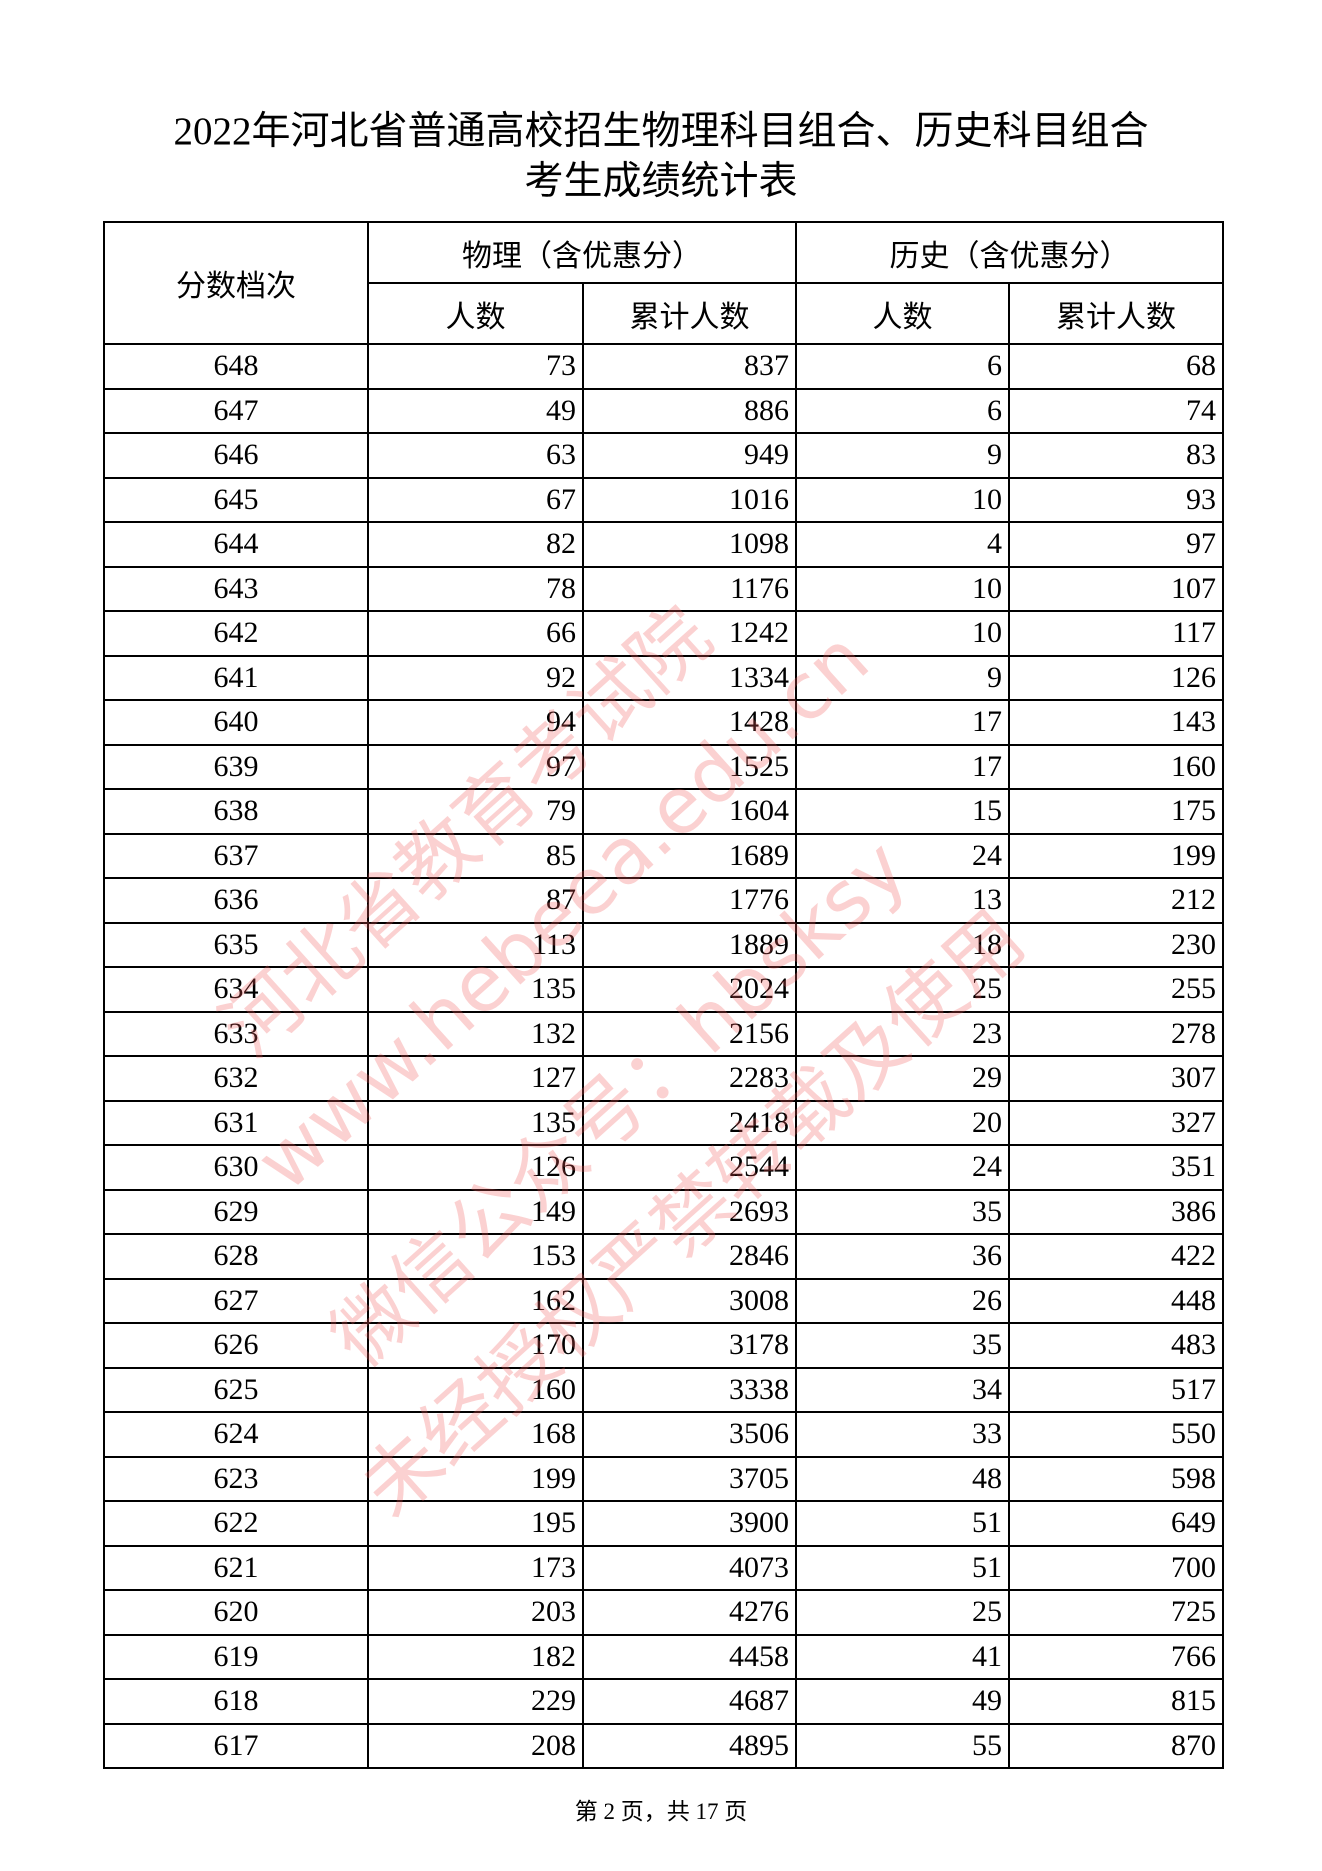  Describe the element at coordinates (475, 455) in the screenshot. I see `physics-count-cell: 63` at that location.